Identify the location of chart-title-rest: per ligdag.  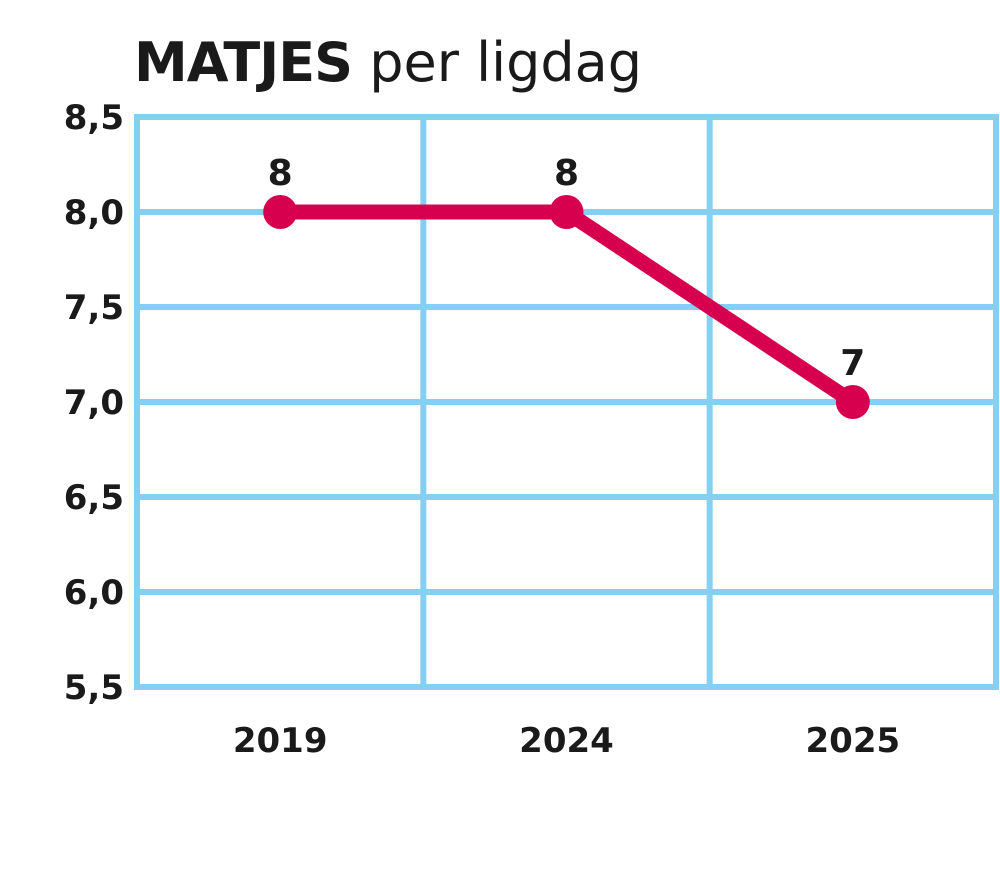
(506, 62).